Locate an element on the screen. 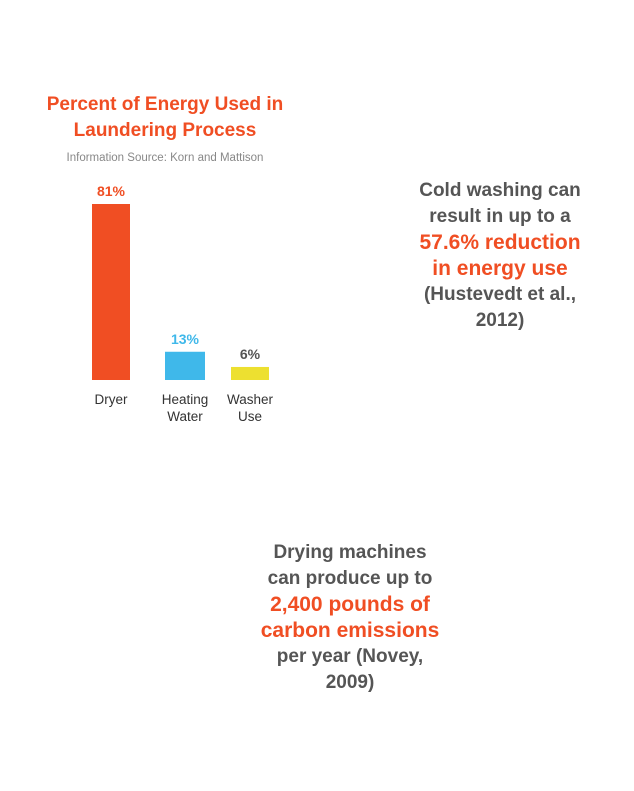 This screenshot has height=791, width=634. fact-highlight: 57.6% reduction is located at coordinates (500, 242).